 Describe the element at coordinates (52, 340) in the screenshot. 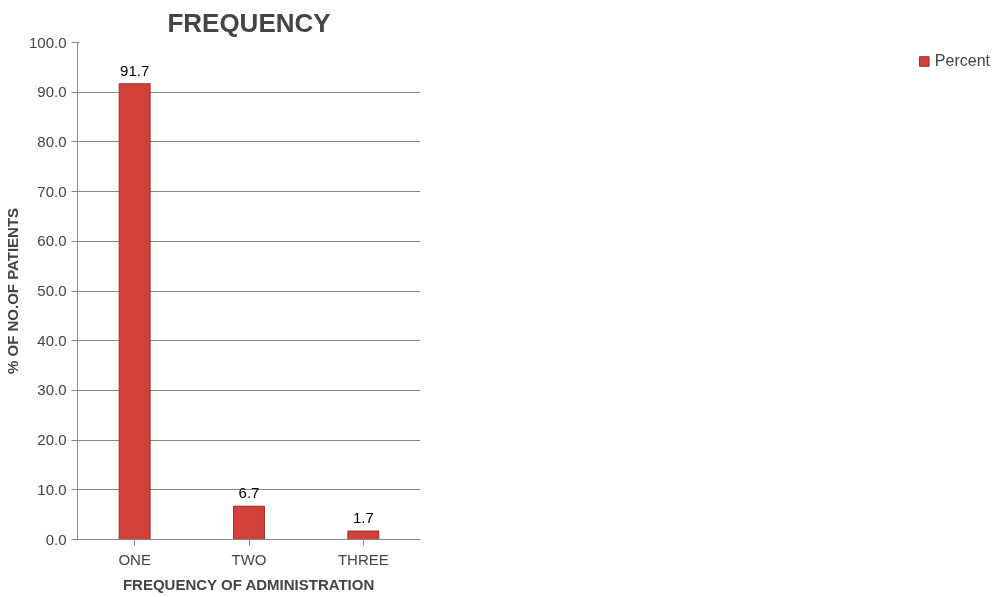

I see `y-tick-label: 40.0` at that location.